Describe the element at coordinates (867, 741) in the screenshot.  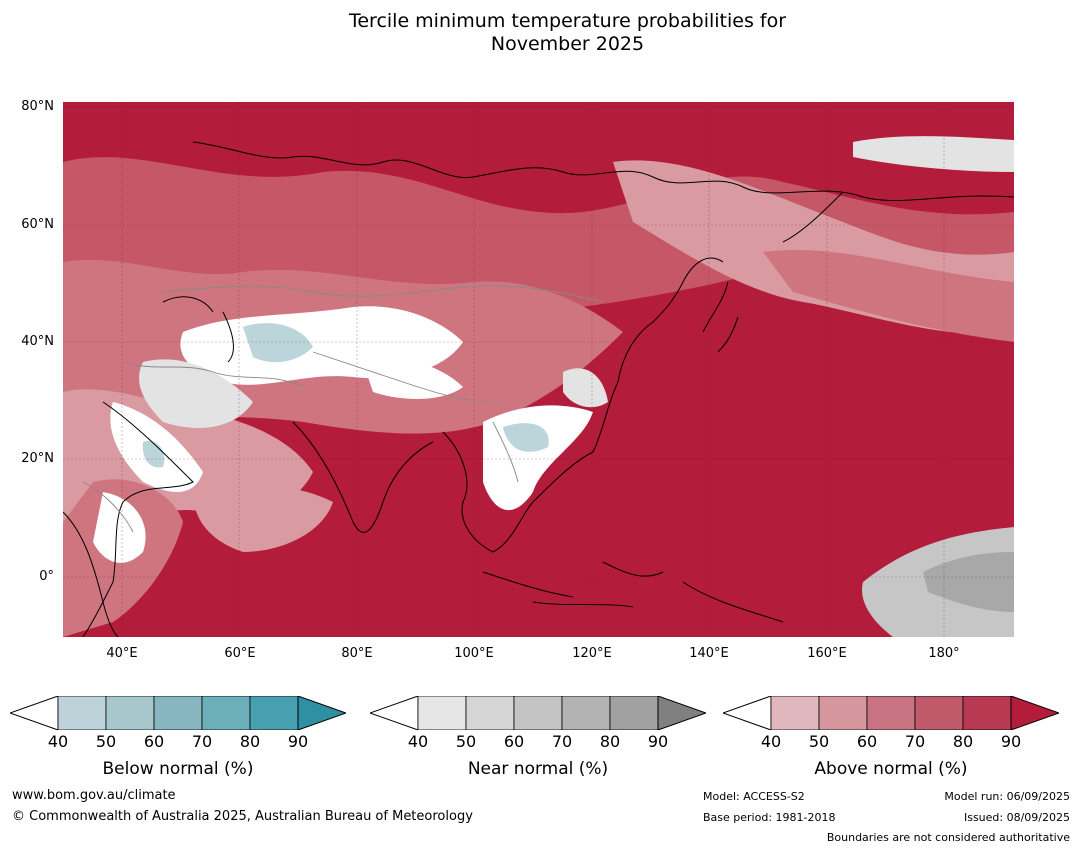
I see `colorbar-above-tick-60: 60` at that location.